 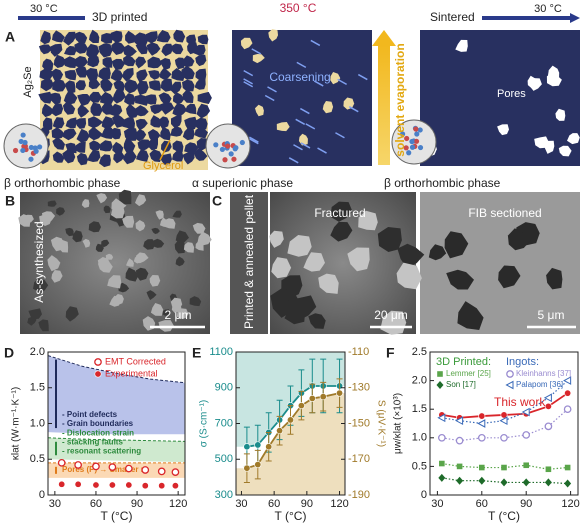 I want to click on sem-strip, so click(x=249, y=263).